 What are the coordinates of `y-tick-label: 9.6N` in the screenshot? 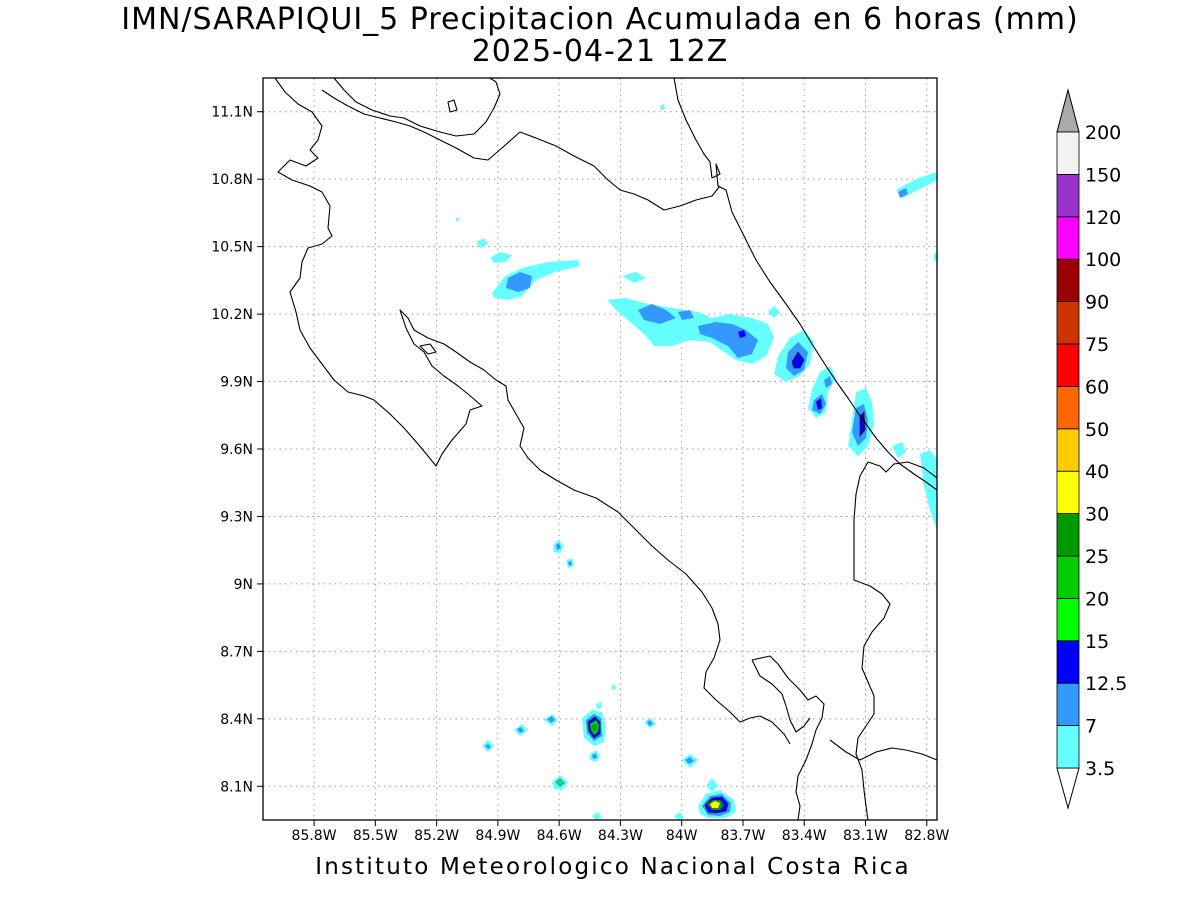 It's located at (236, 450).